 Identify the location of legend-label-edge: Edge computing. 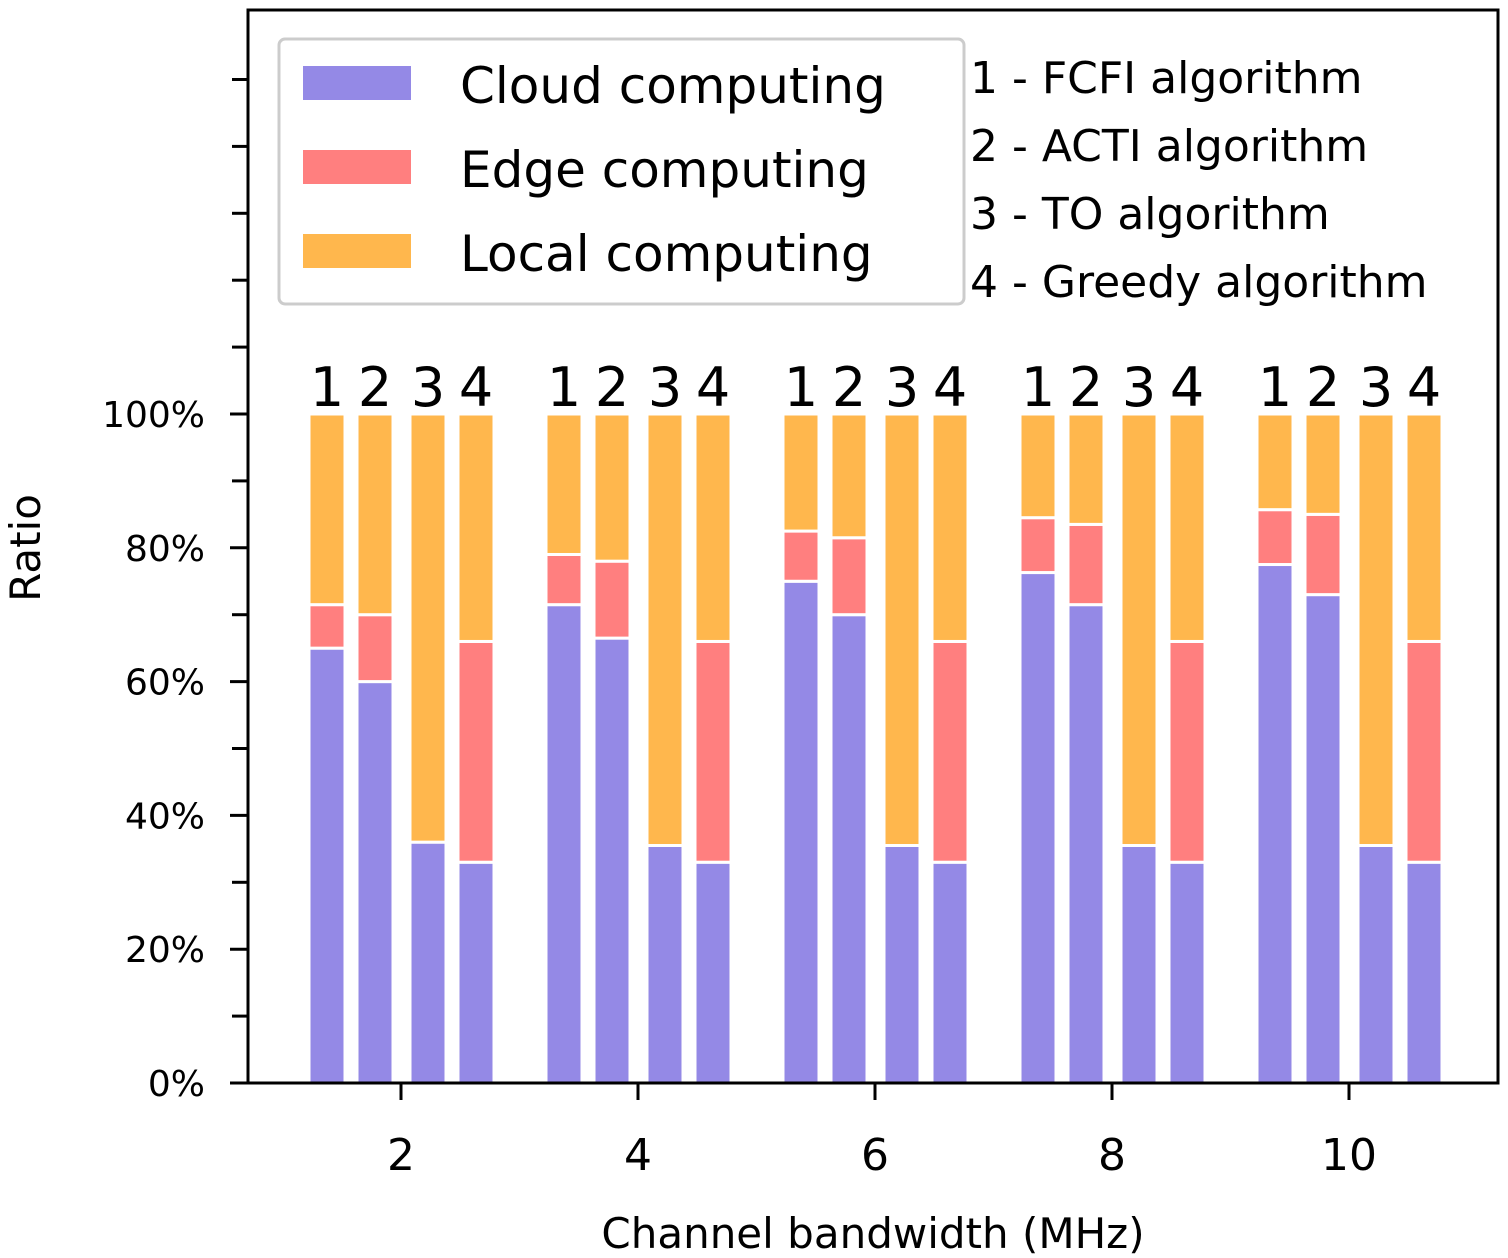
(664, 170).